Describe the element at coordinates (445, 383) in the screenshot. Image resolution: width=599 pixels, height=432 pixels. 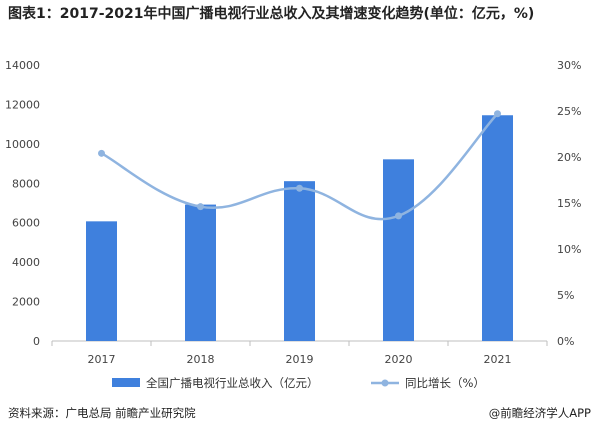
I see `legend-line-label: 同比增长（%）` at that location.